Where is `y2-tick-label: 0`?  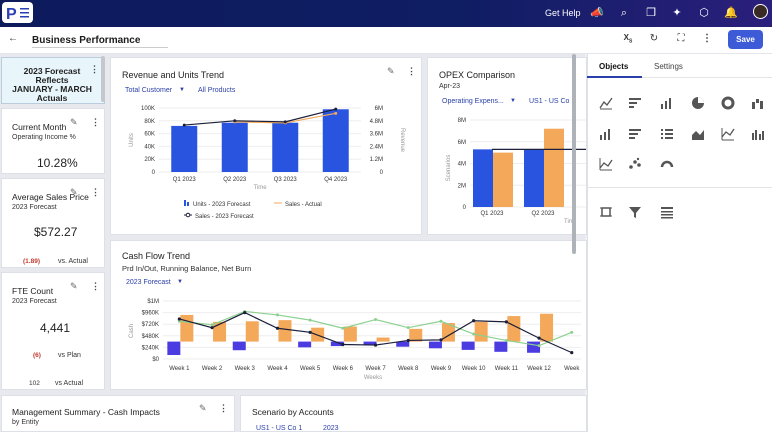 y2-tick-label: 0 is located at coordinates (382, 173).